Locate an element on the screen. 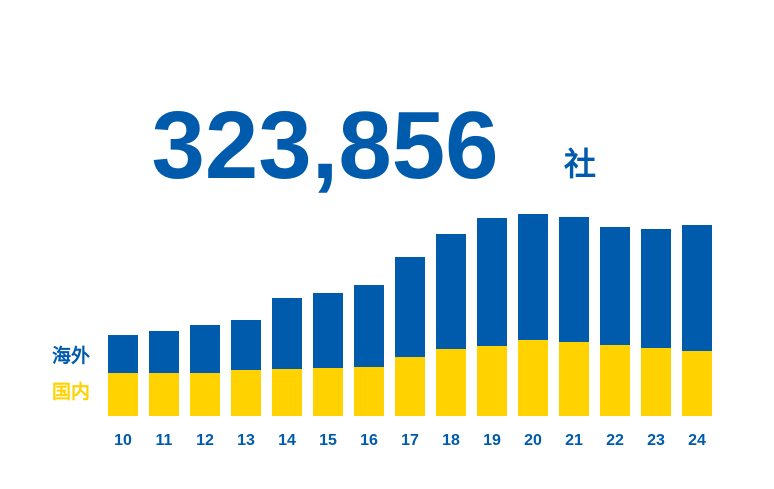 The image size is (774, 489). x-tick-label: 18 is located at coordinates (451, 440).